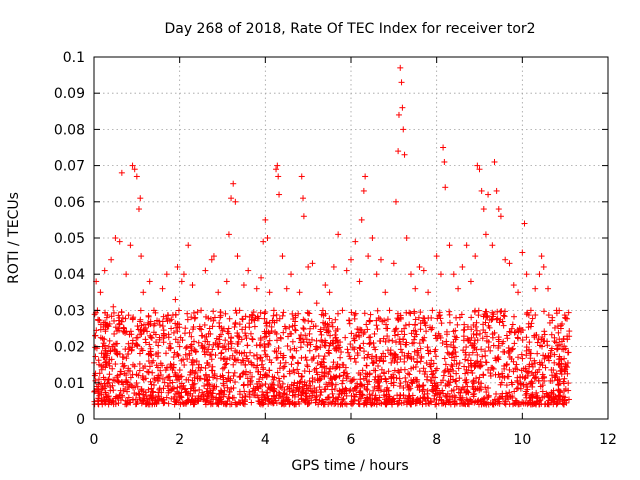 The width and height of the screenshot is (640, 480). What do you see at coordinates (436, 440) in the screenshot?
I see `x-tick-label: 8` at bounding box center [436, 440].